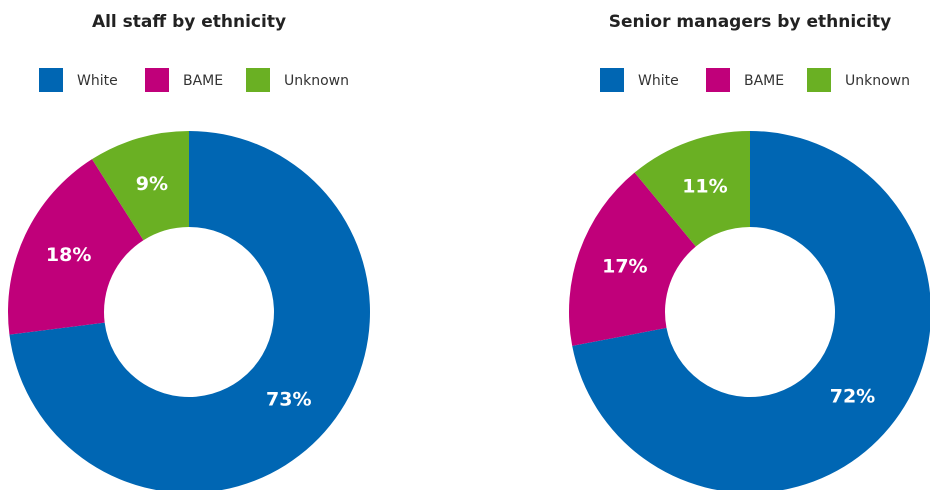 The image size is (930, 490). I want to click on value-label: 72%, so click(852, 396).